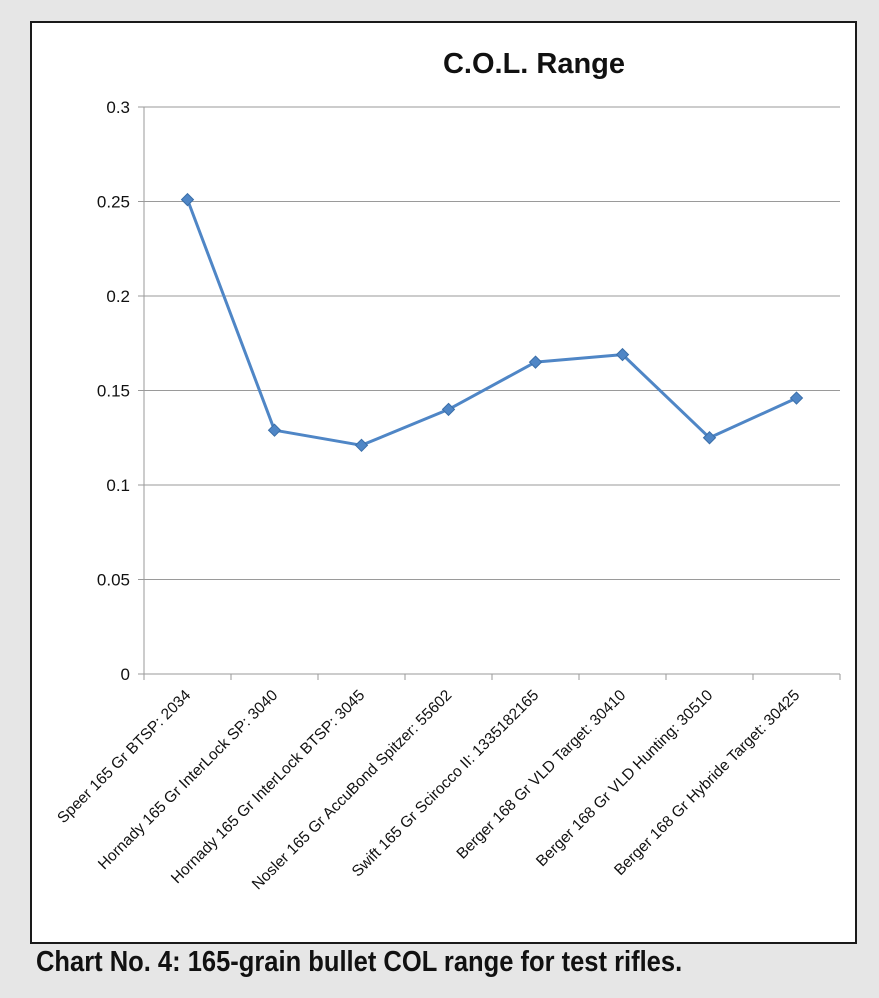 Image resolution: width=879 pixels, height=998 pixels. What do you see at coordinates (113, 202) in the screenshot?
I see `y-tick-label: 0.25` at bounding box center [113, 202].